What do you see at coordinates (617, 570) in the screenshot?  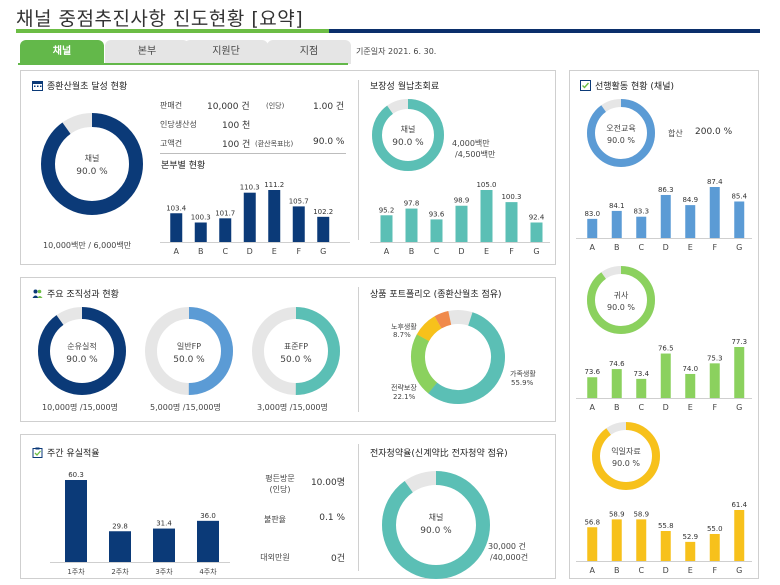 I see `bar-category-lead3-1: B` at bounding box center [617, 570].